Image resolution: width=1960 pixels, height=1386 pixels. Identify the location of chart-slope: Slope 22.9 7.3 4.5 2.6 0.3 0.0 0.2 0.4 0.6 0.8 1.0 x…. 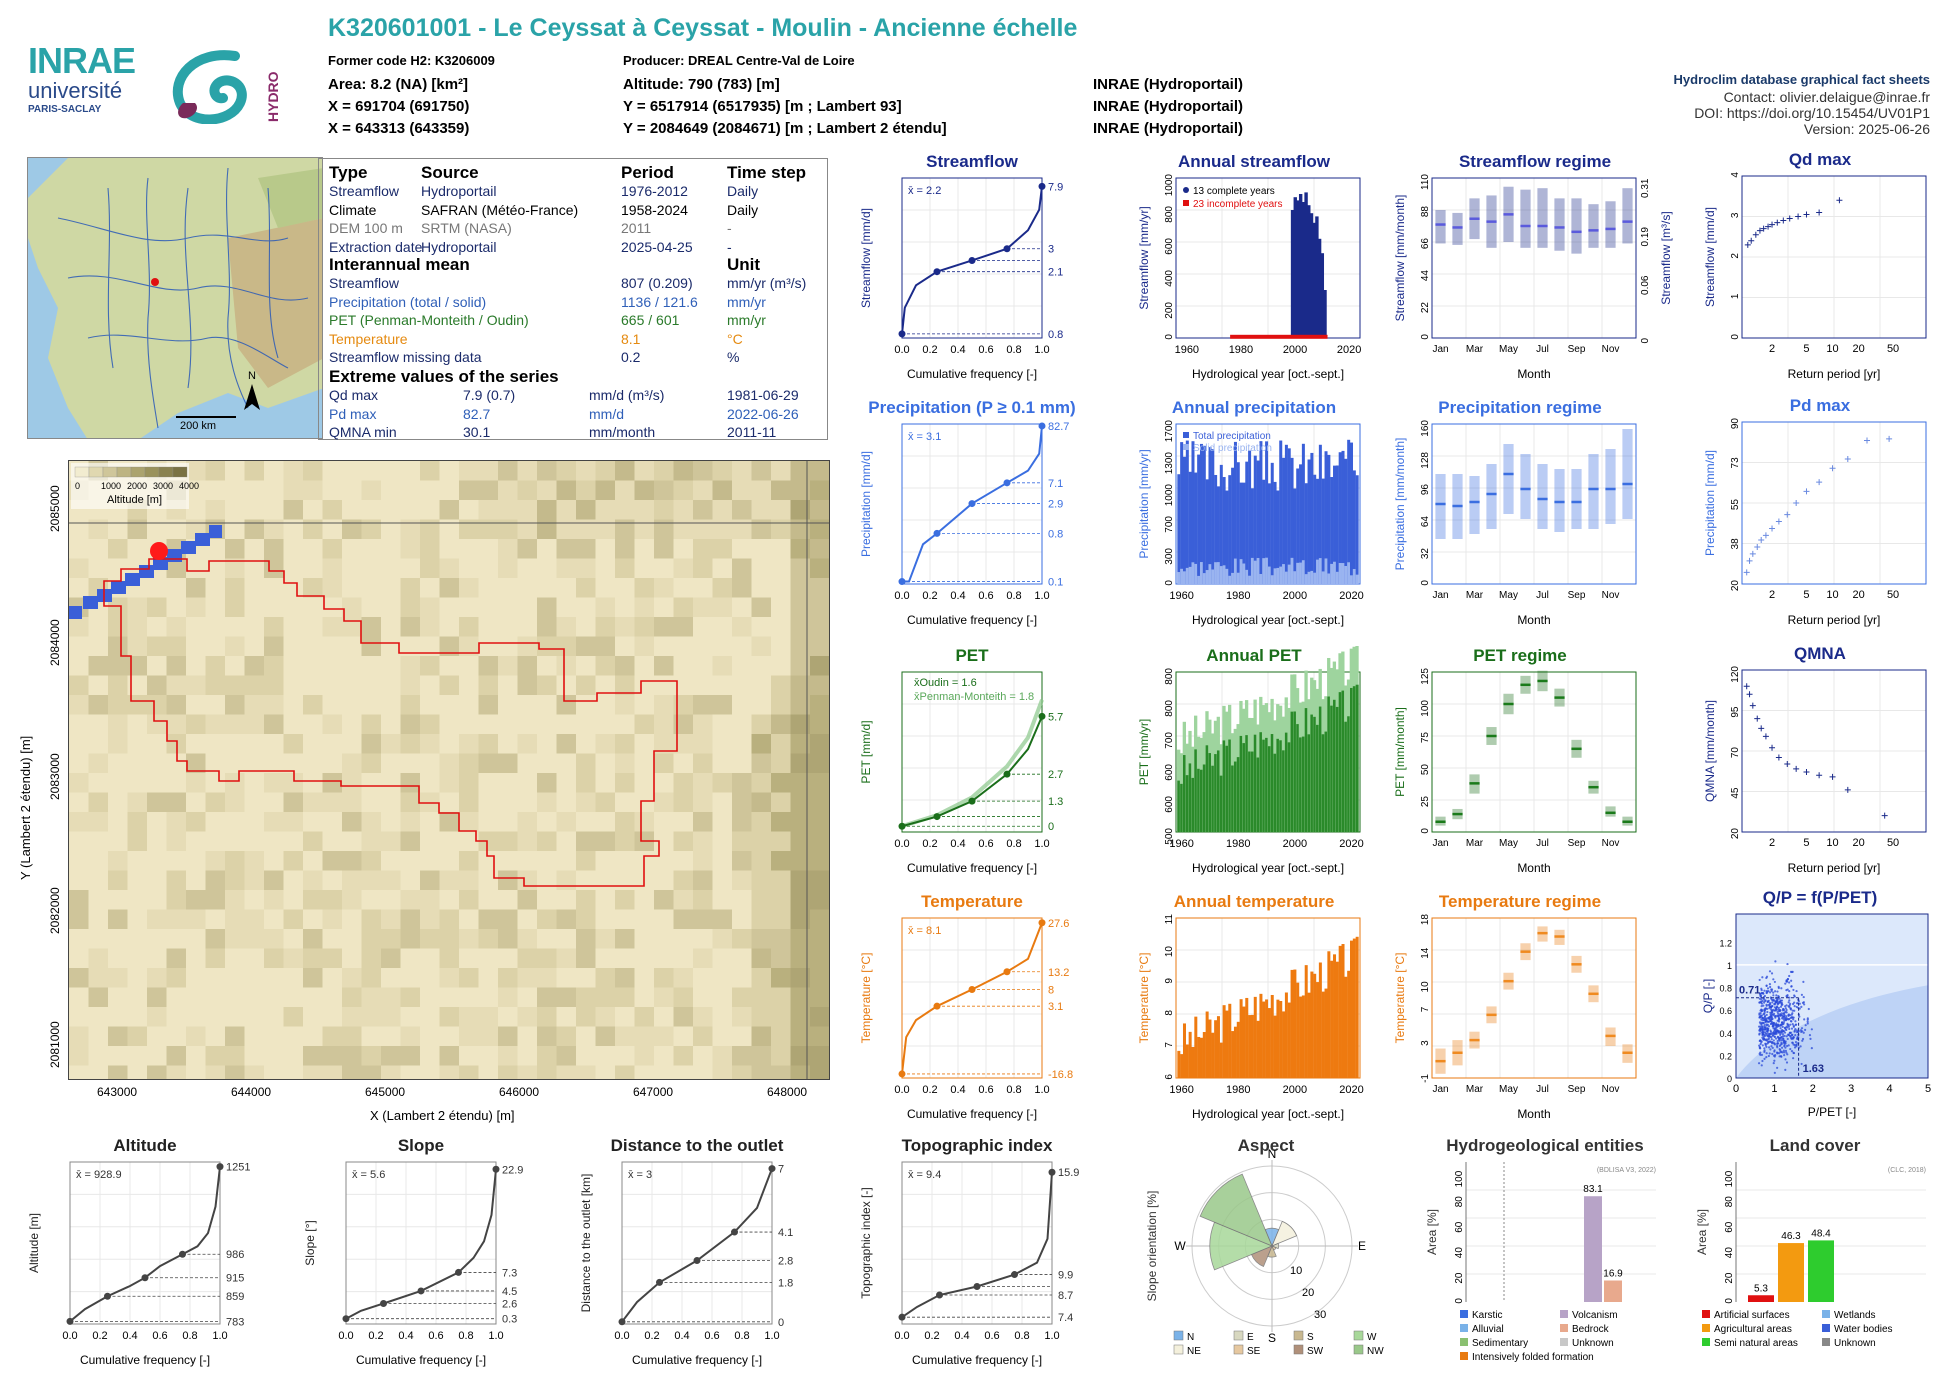
(421, 1253).